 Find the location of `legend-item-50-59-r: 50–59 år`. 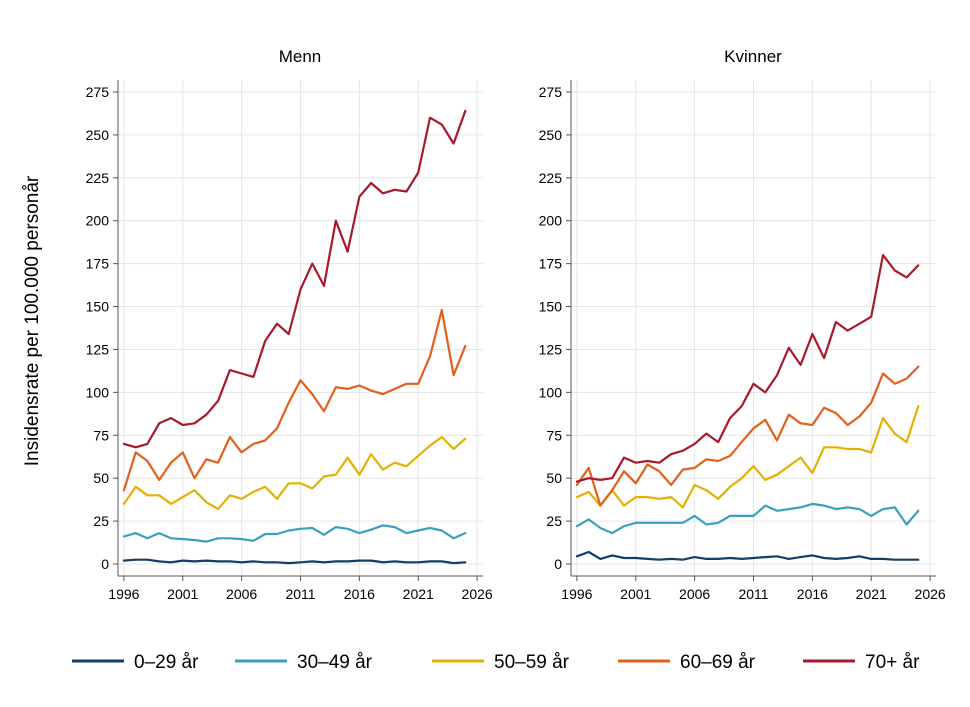

legend-item-50-59-r: 50–59 år is located at coordinates (501, 662).